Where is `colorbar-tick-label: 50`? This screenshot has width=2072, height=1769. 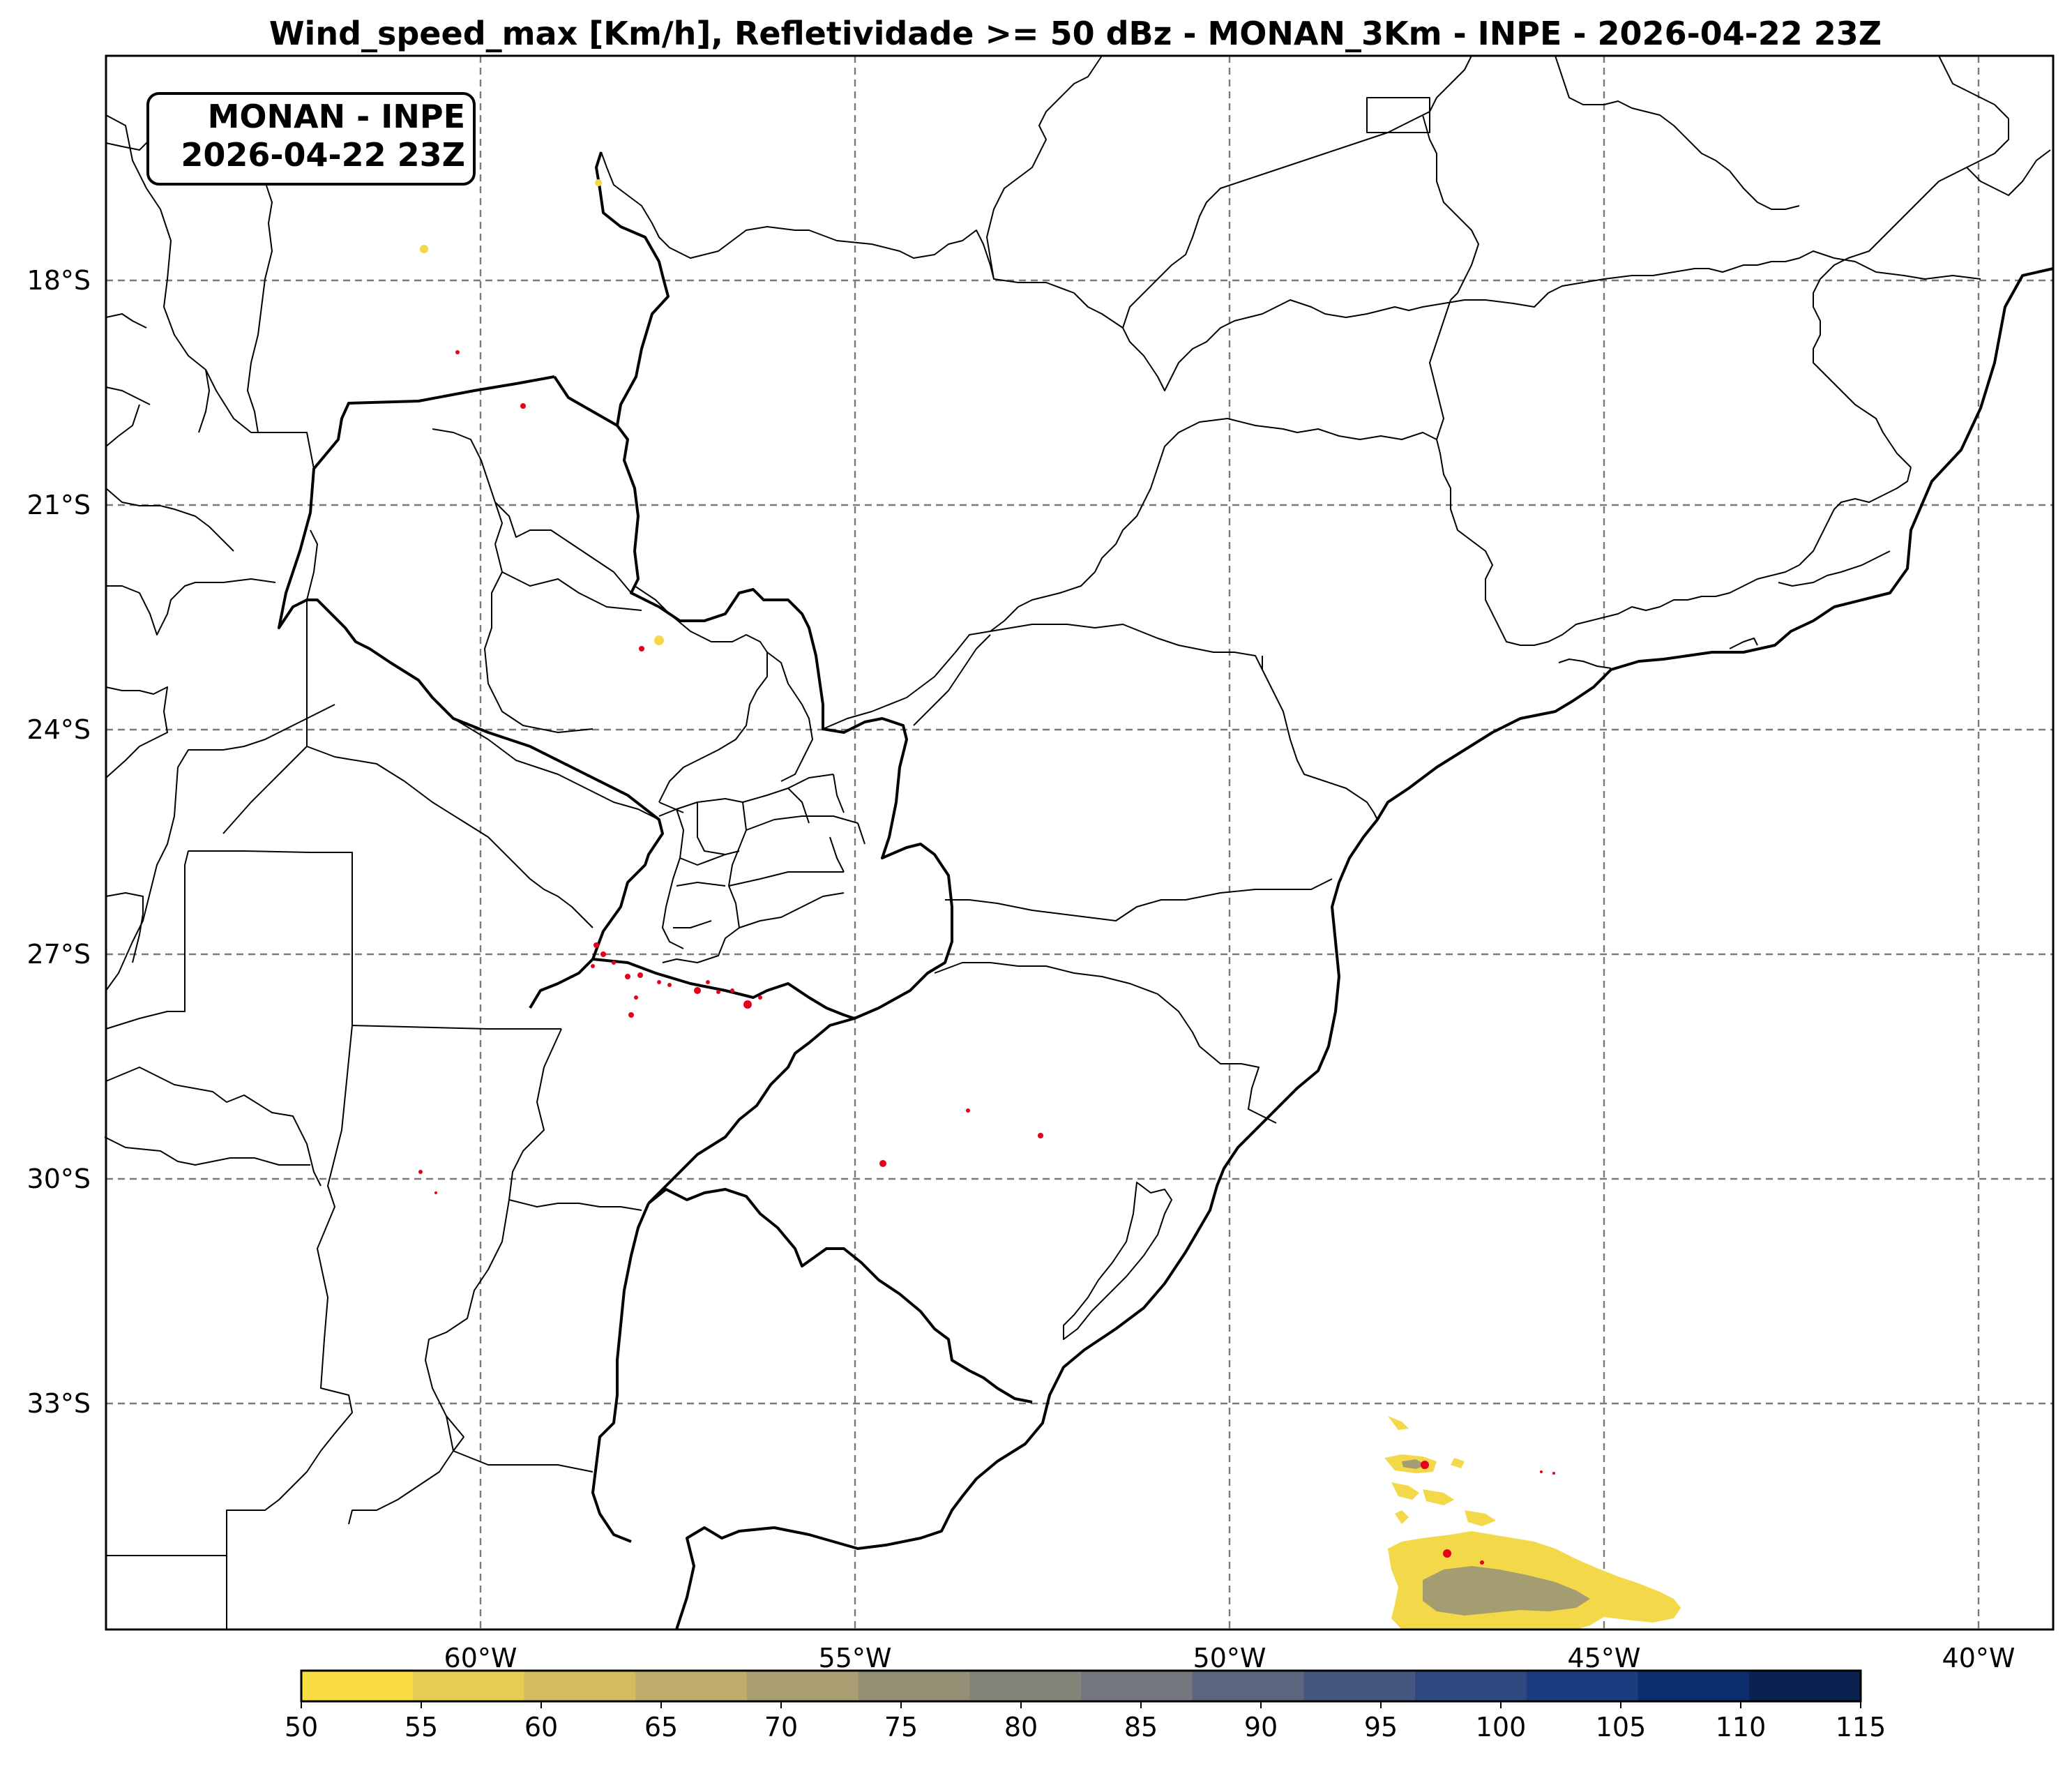
colorbar-tick-label: 50 is located at coordinates (301, 1727).